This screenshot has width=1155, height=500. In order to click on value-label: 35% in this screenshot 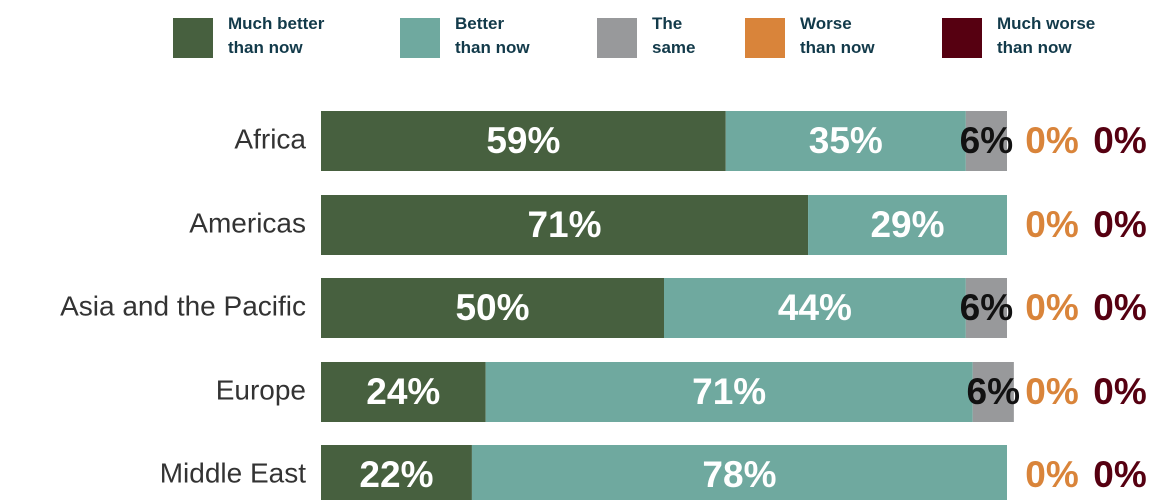, I will do `click(846, 140)`.